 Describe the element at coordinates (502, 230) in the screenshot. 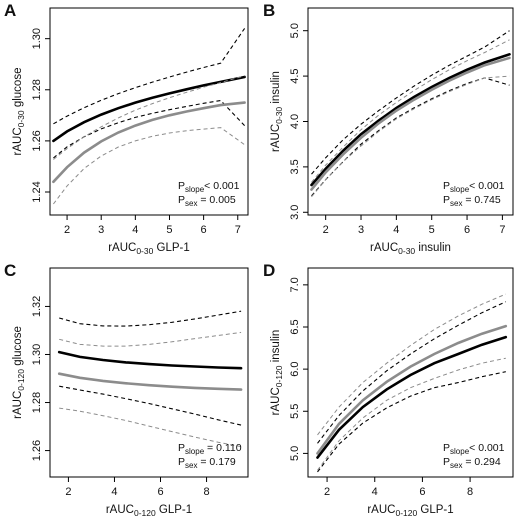

I see `x-tick-label: 7` at that location.